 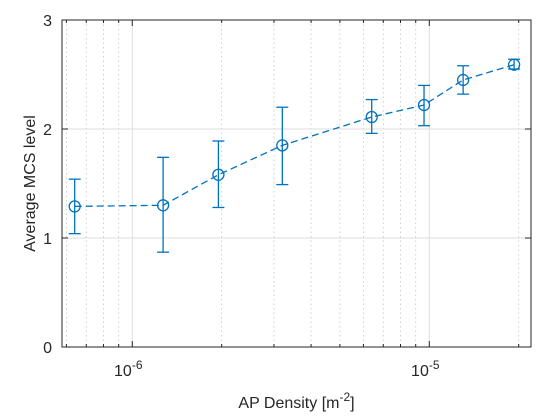 What do you see at coordinates (47, 130) in the screenshot?
I see `y-tick-label: 2` at bounding box center [47, 130].